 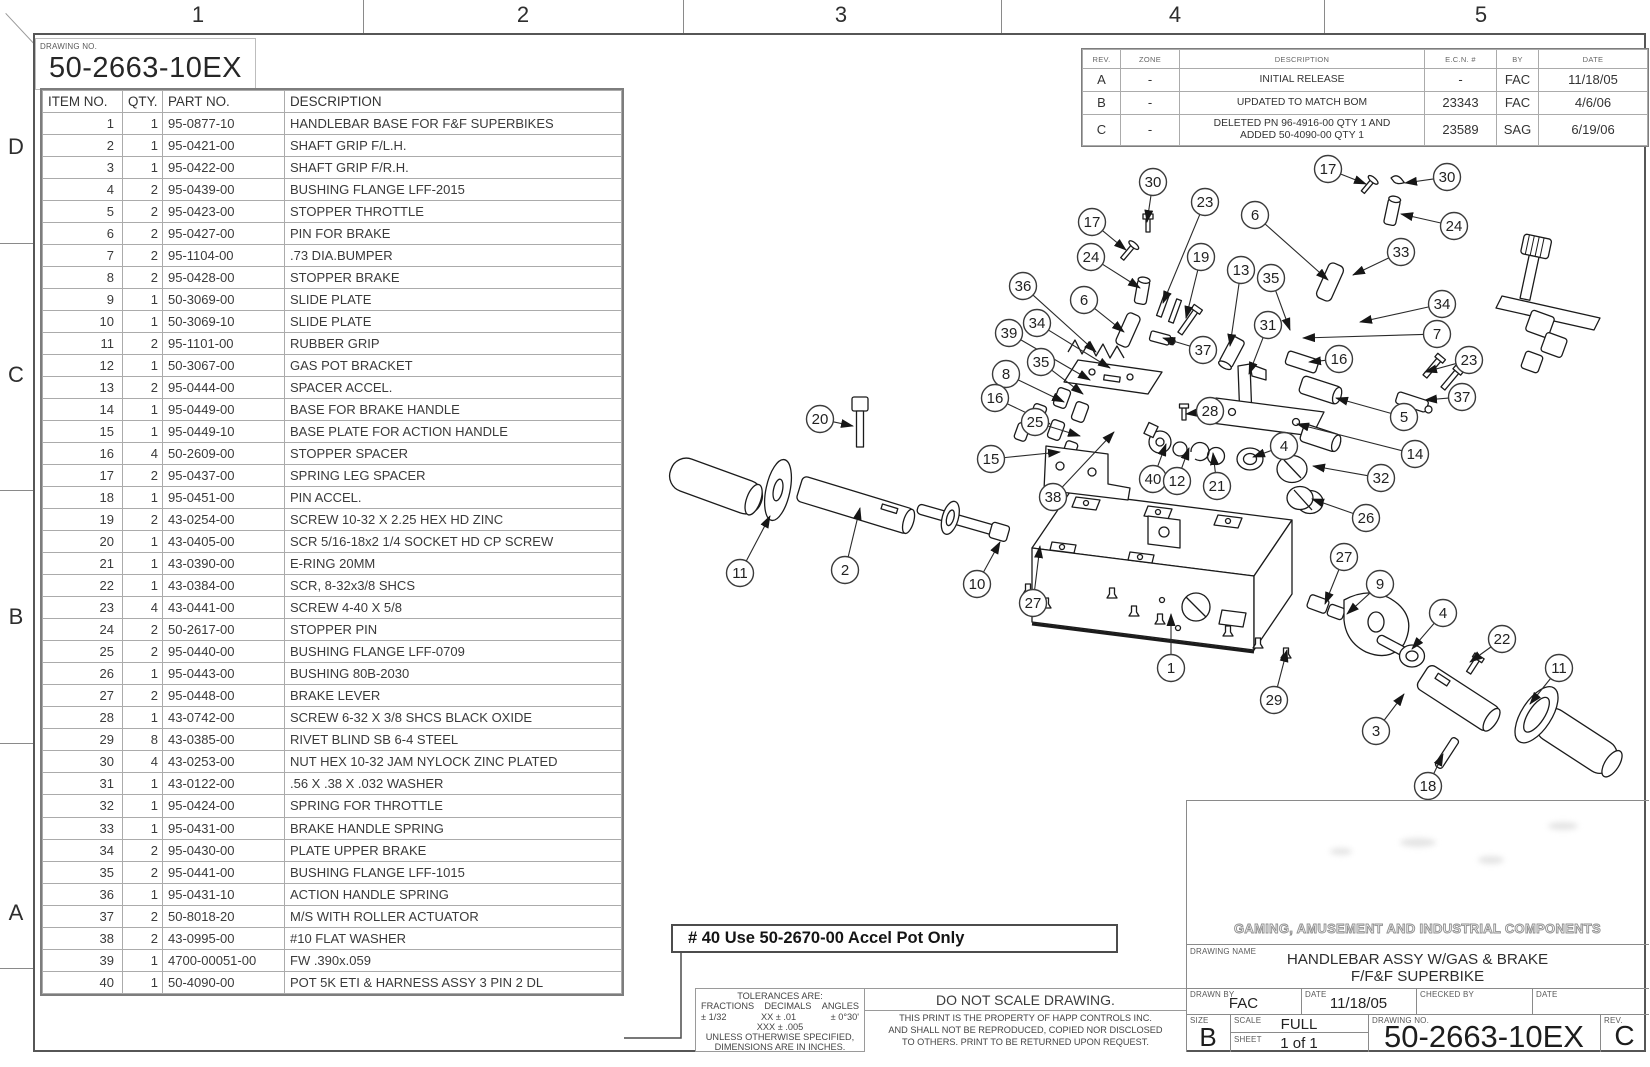 What do you see at coordinates (1344, 557) in the screenshot?
I see `svg-text: 27` at bounding box center [1344, 557].